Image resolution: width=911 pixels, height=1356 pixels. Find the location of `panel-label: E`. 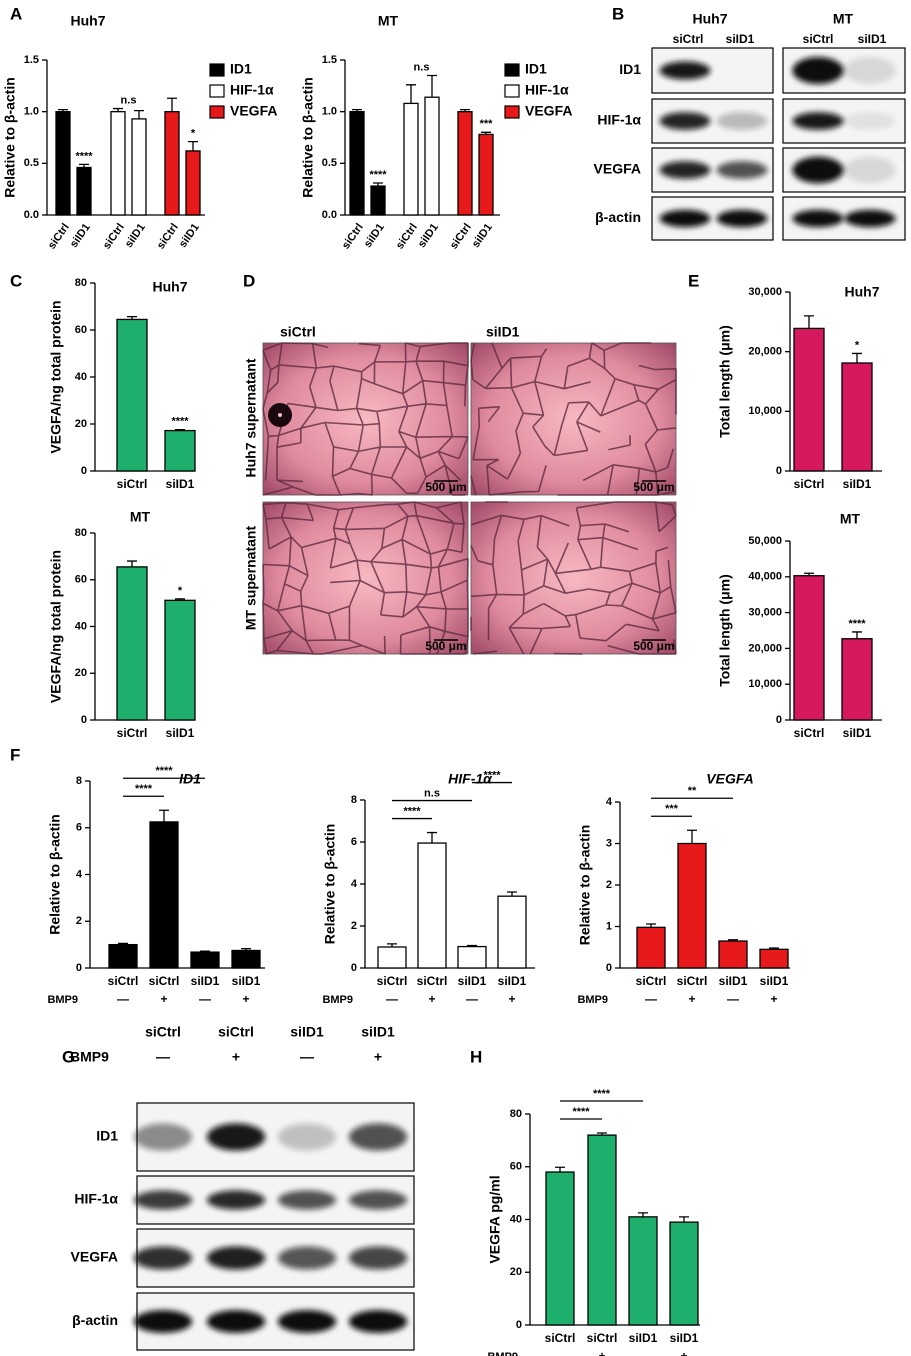

panel-label: E is located at coordinates (693, 280).